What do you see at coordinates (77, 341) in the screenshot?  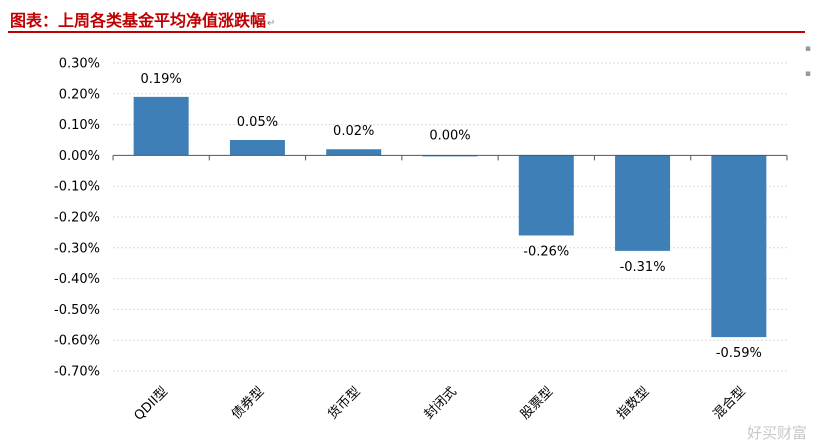 I see `y-tick-label: -0.60%` at bounding box center [77, 341].